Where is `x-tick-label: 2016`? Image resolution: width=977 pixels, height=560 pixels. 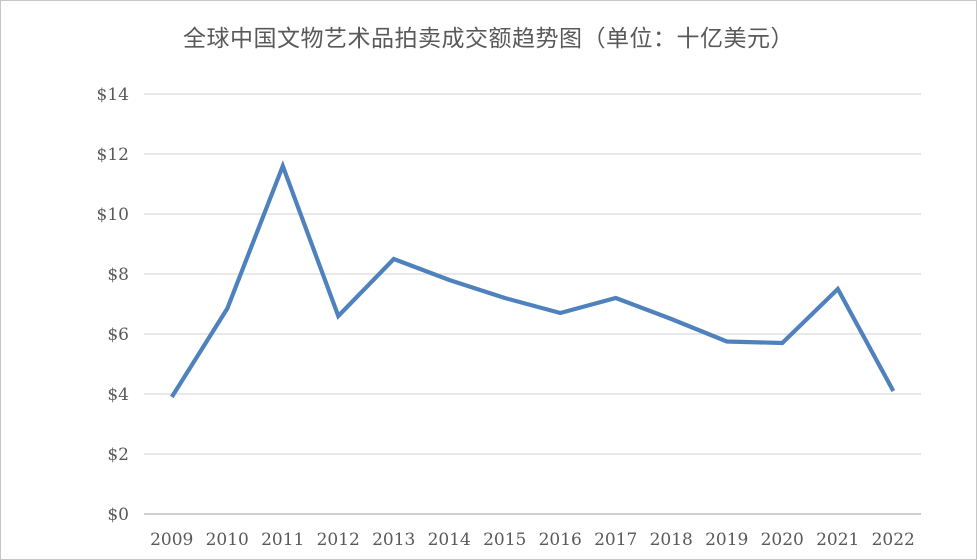 x-tick-label: 2016 is located at coordinates (560, 540).